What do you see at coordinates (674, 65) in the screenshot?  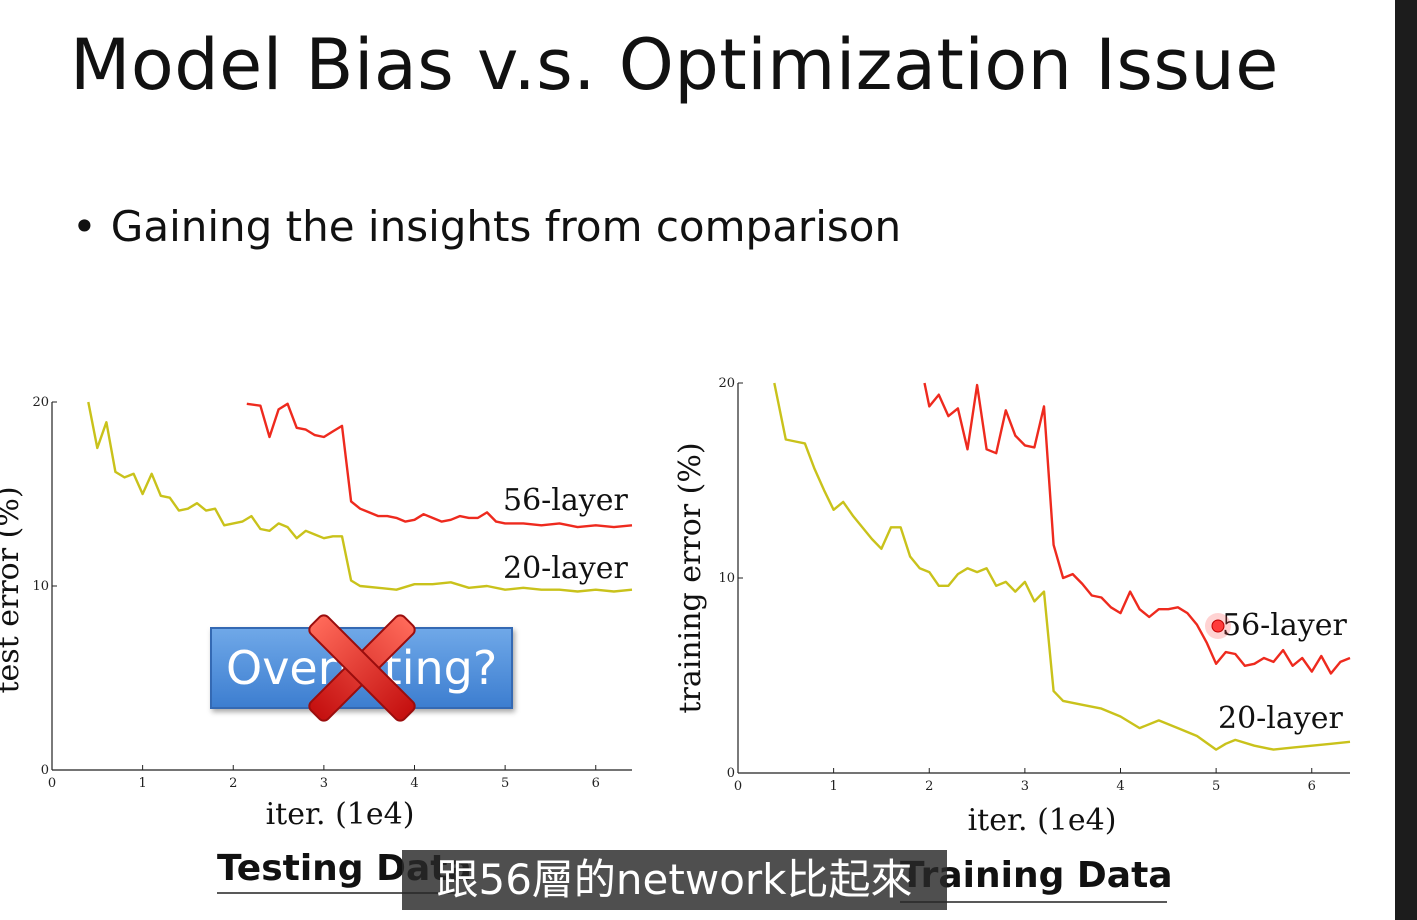 I see `slide-title: Model Bias v.s. Optimization Issue` at bounding box center [674, 65].